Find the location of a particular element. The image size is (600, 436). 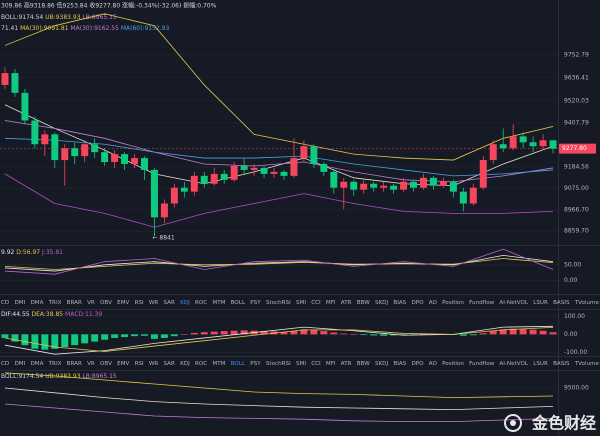

legend-item: 71.41 is located at coordinates (9, 28).